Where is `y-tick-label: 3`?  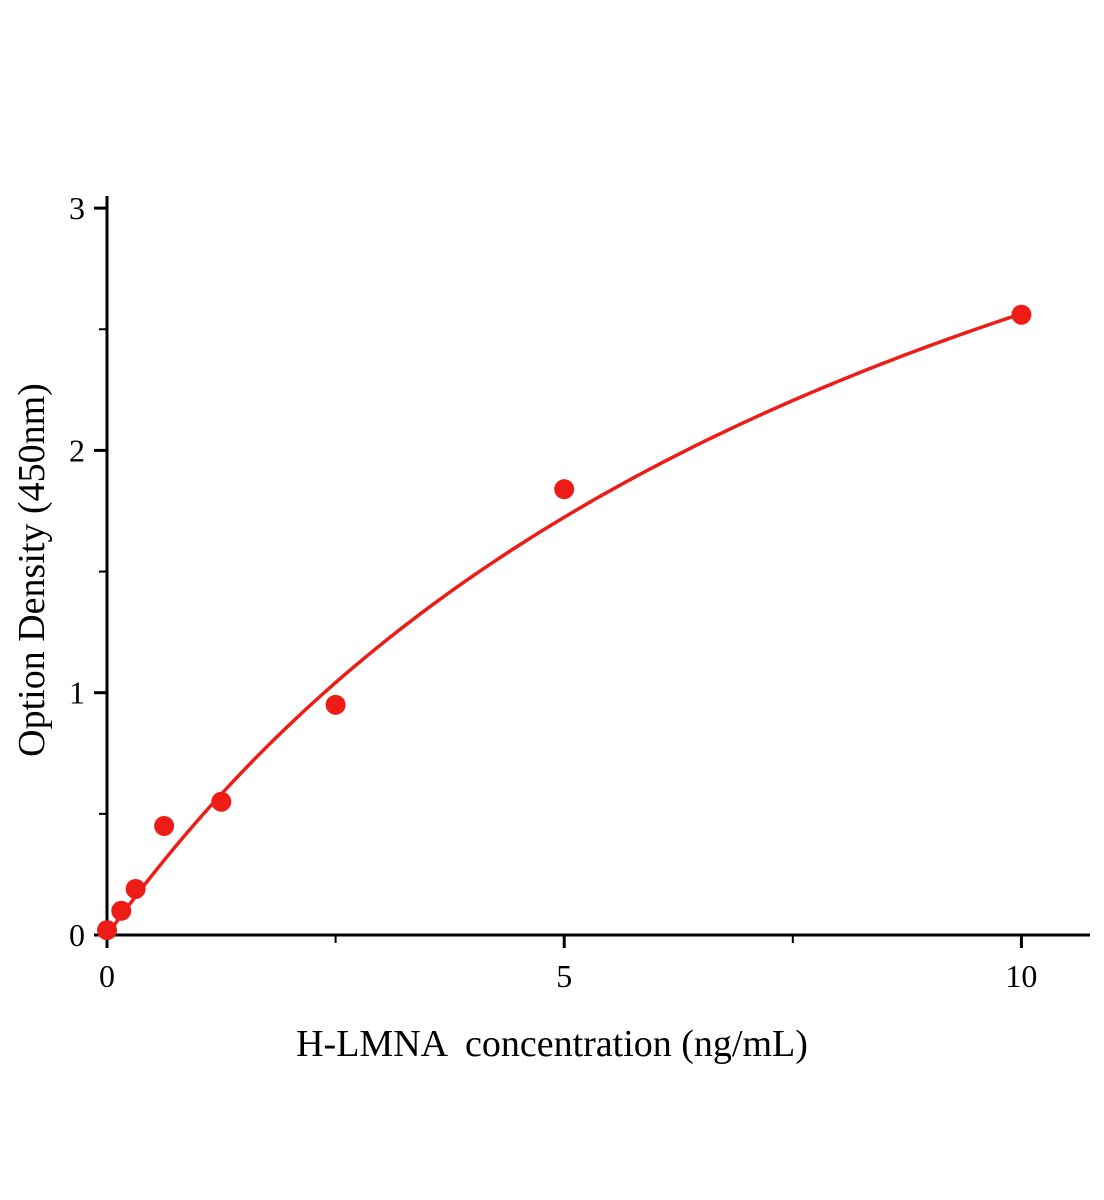
y-tick-label: 3 is located at coordinates (77, 208).